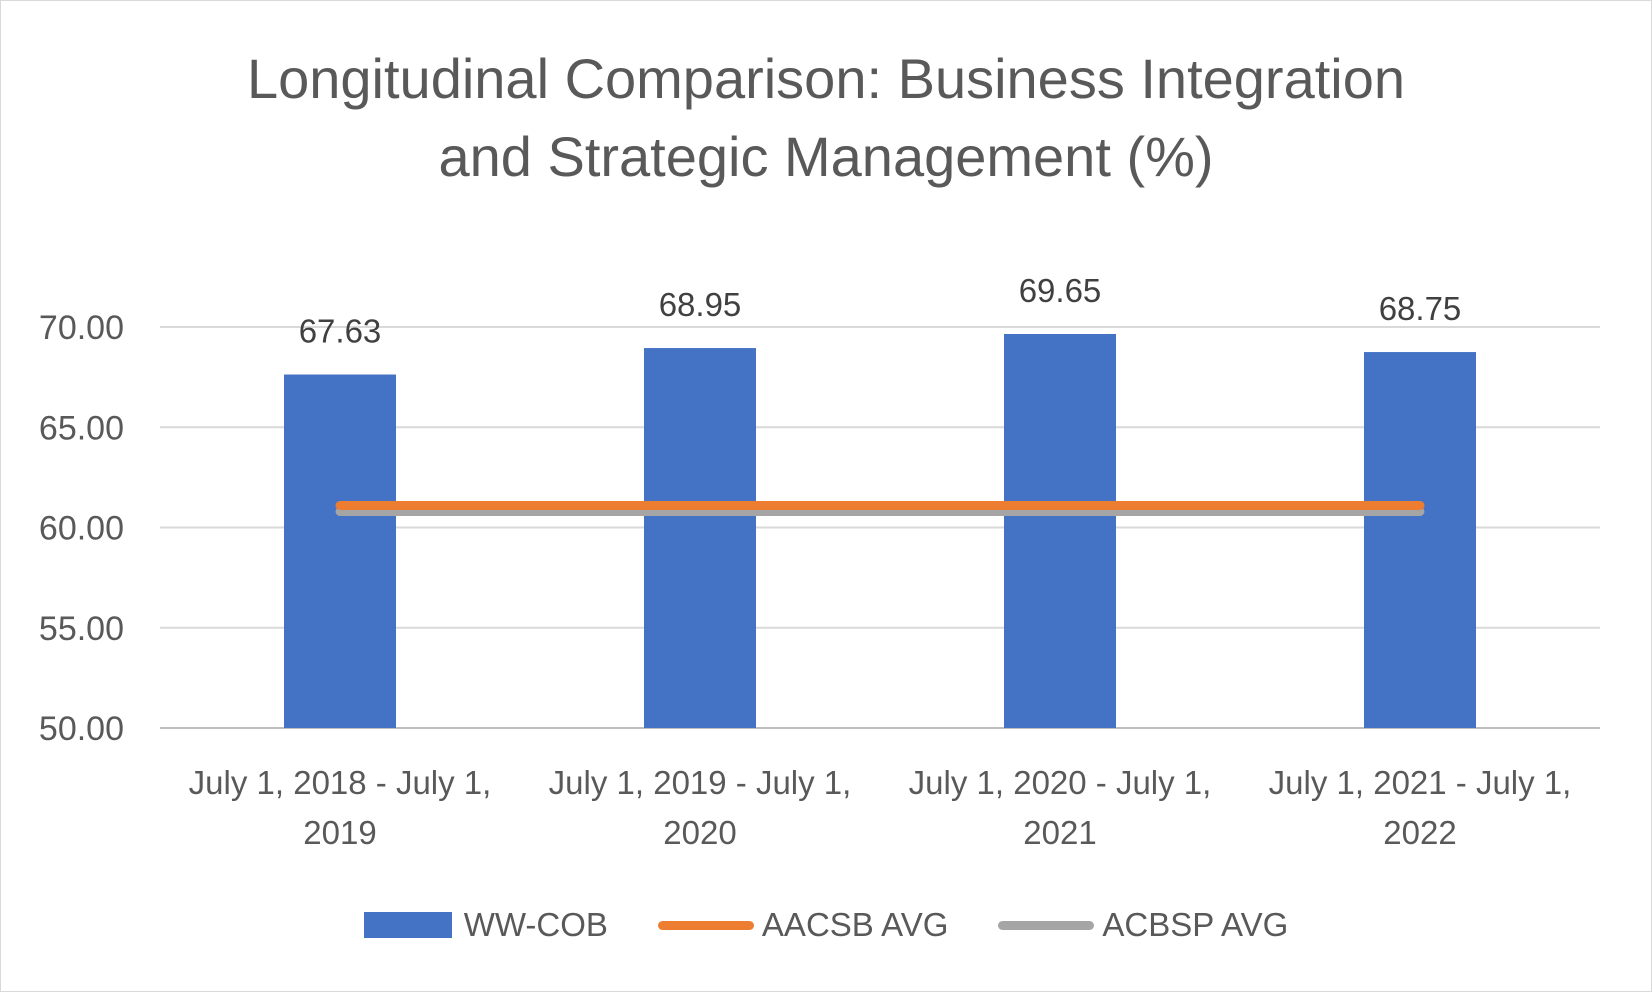 The height and width of the screenshot is (992, 1652). I want to click on x-tick-label: July 1, 2020 - July 1,, so click(1060, 782).